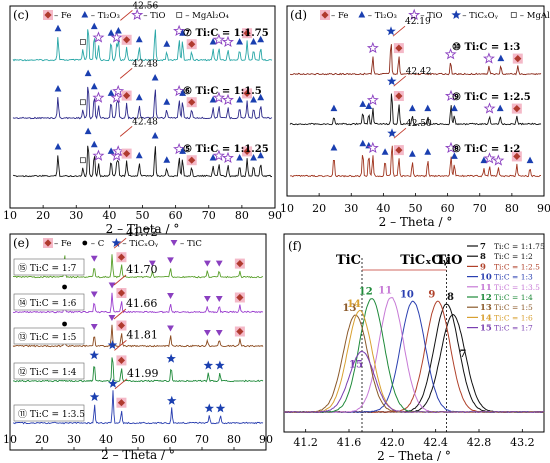  What do you see at coordinates (522, 442) in the screenshot?
I see `panel-f-x-tick-label: 43.2` at bounding box center [522, 442].